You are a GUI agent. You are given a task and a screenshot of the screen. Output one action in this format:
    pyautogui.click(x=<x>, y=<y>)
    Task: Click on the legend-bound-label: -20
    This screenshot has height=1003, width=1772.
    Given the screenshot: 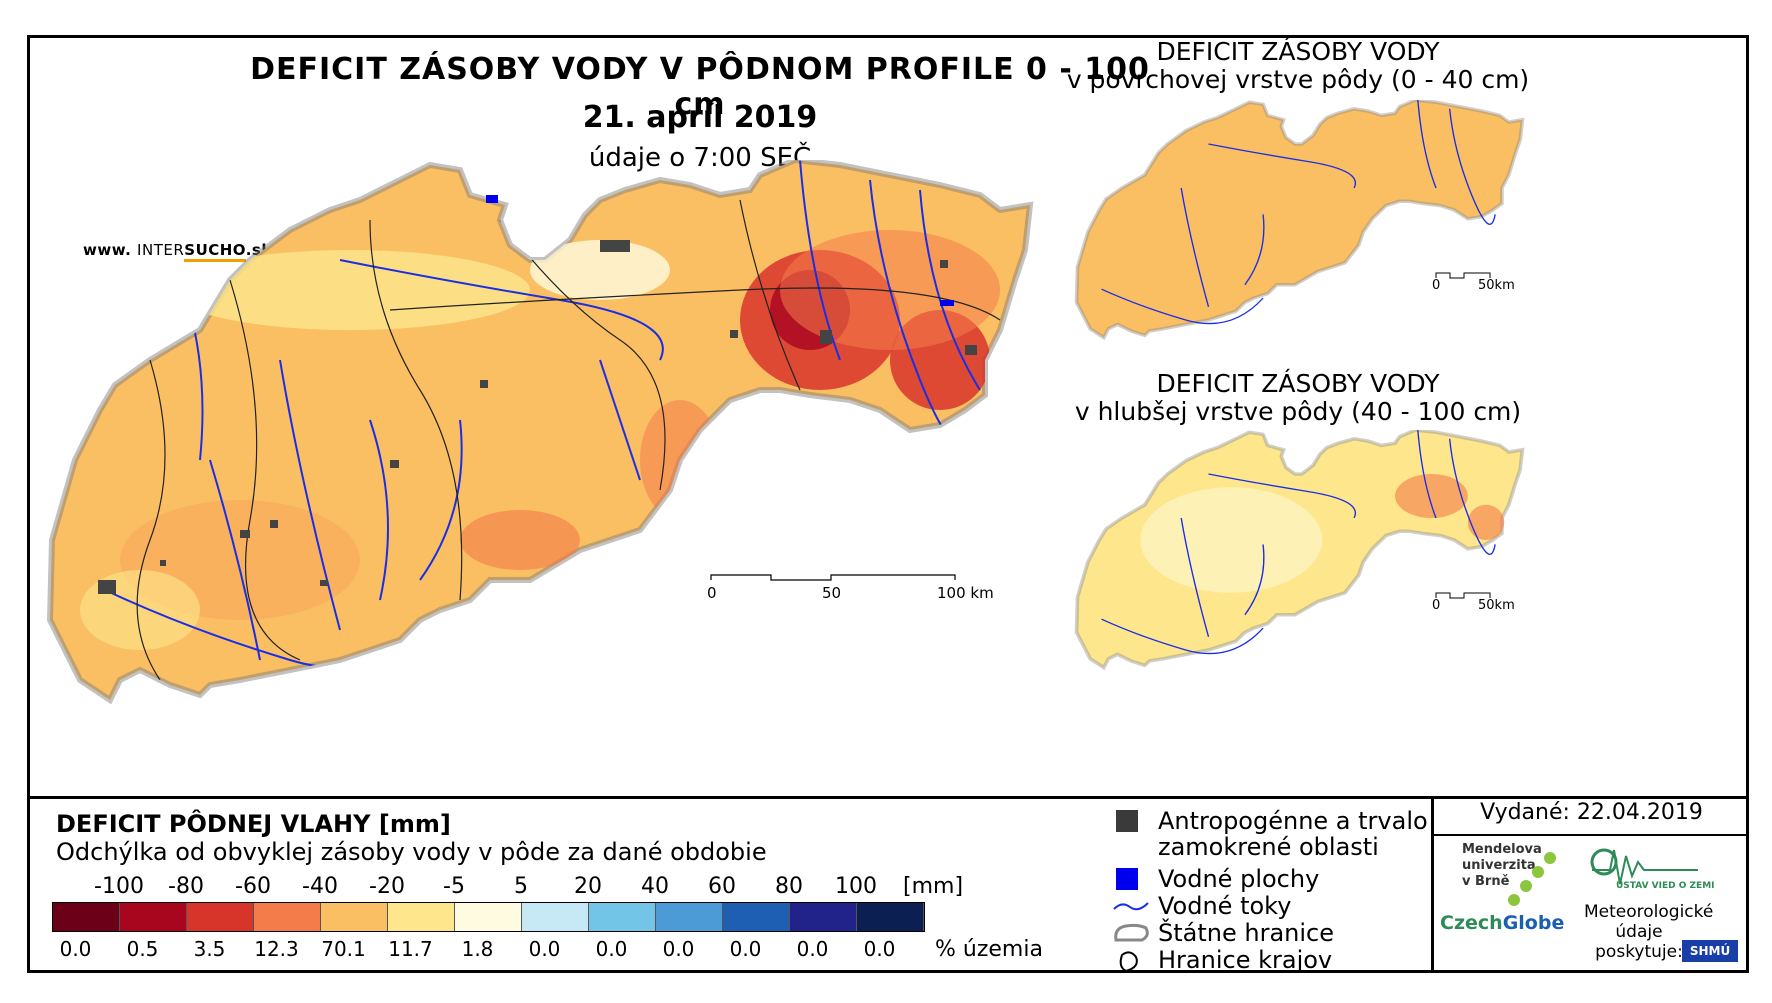 What is the action you would take?
    pyautogui.click(x=387, y=886)
    